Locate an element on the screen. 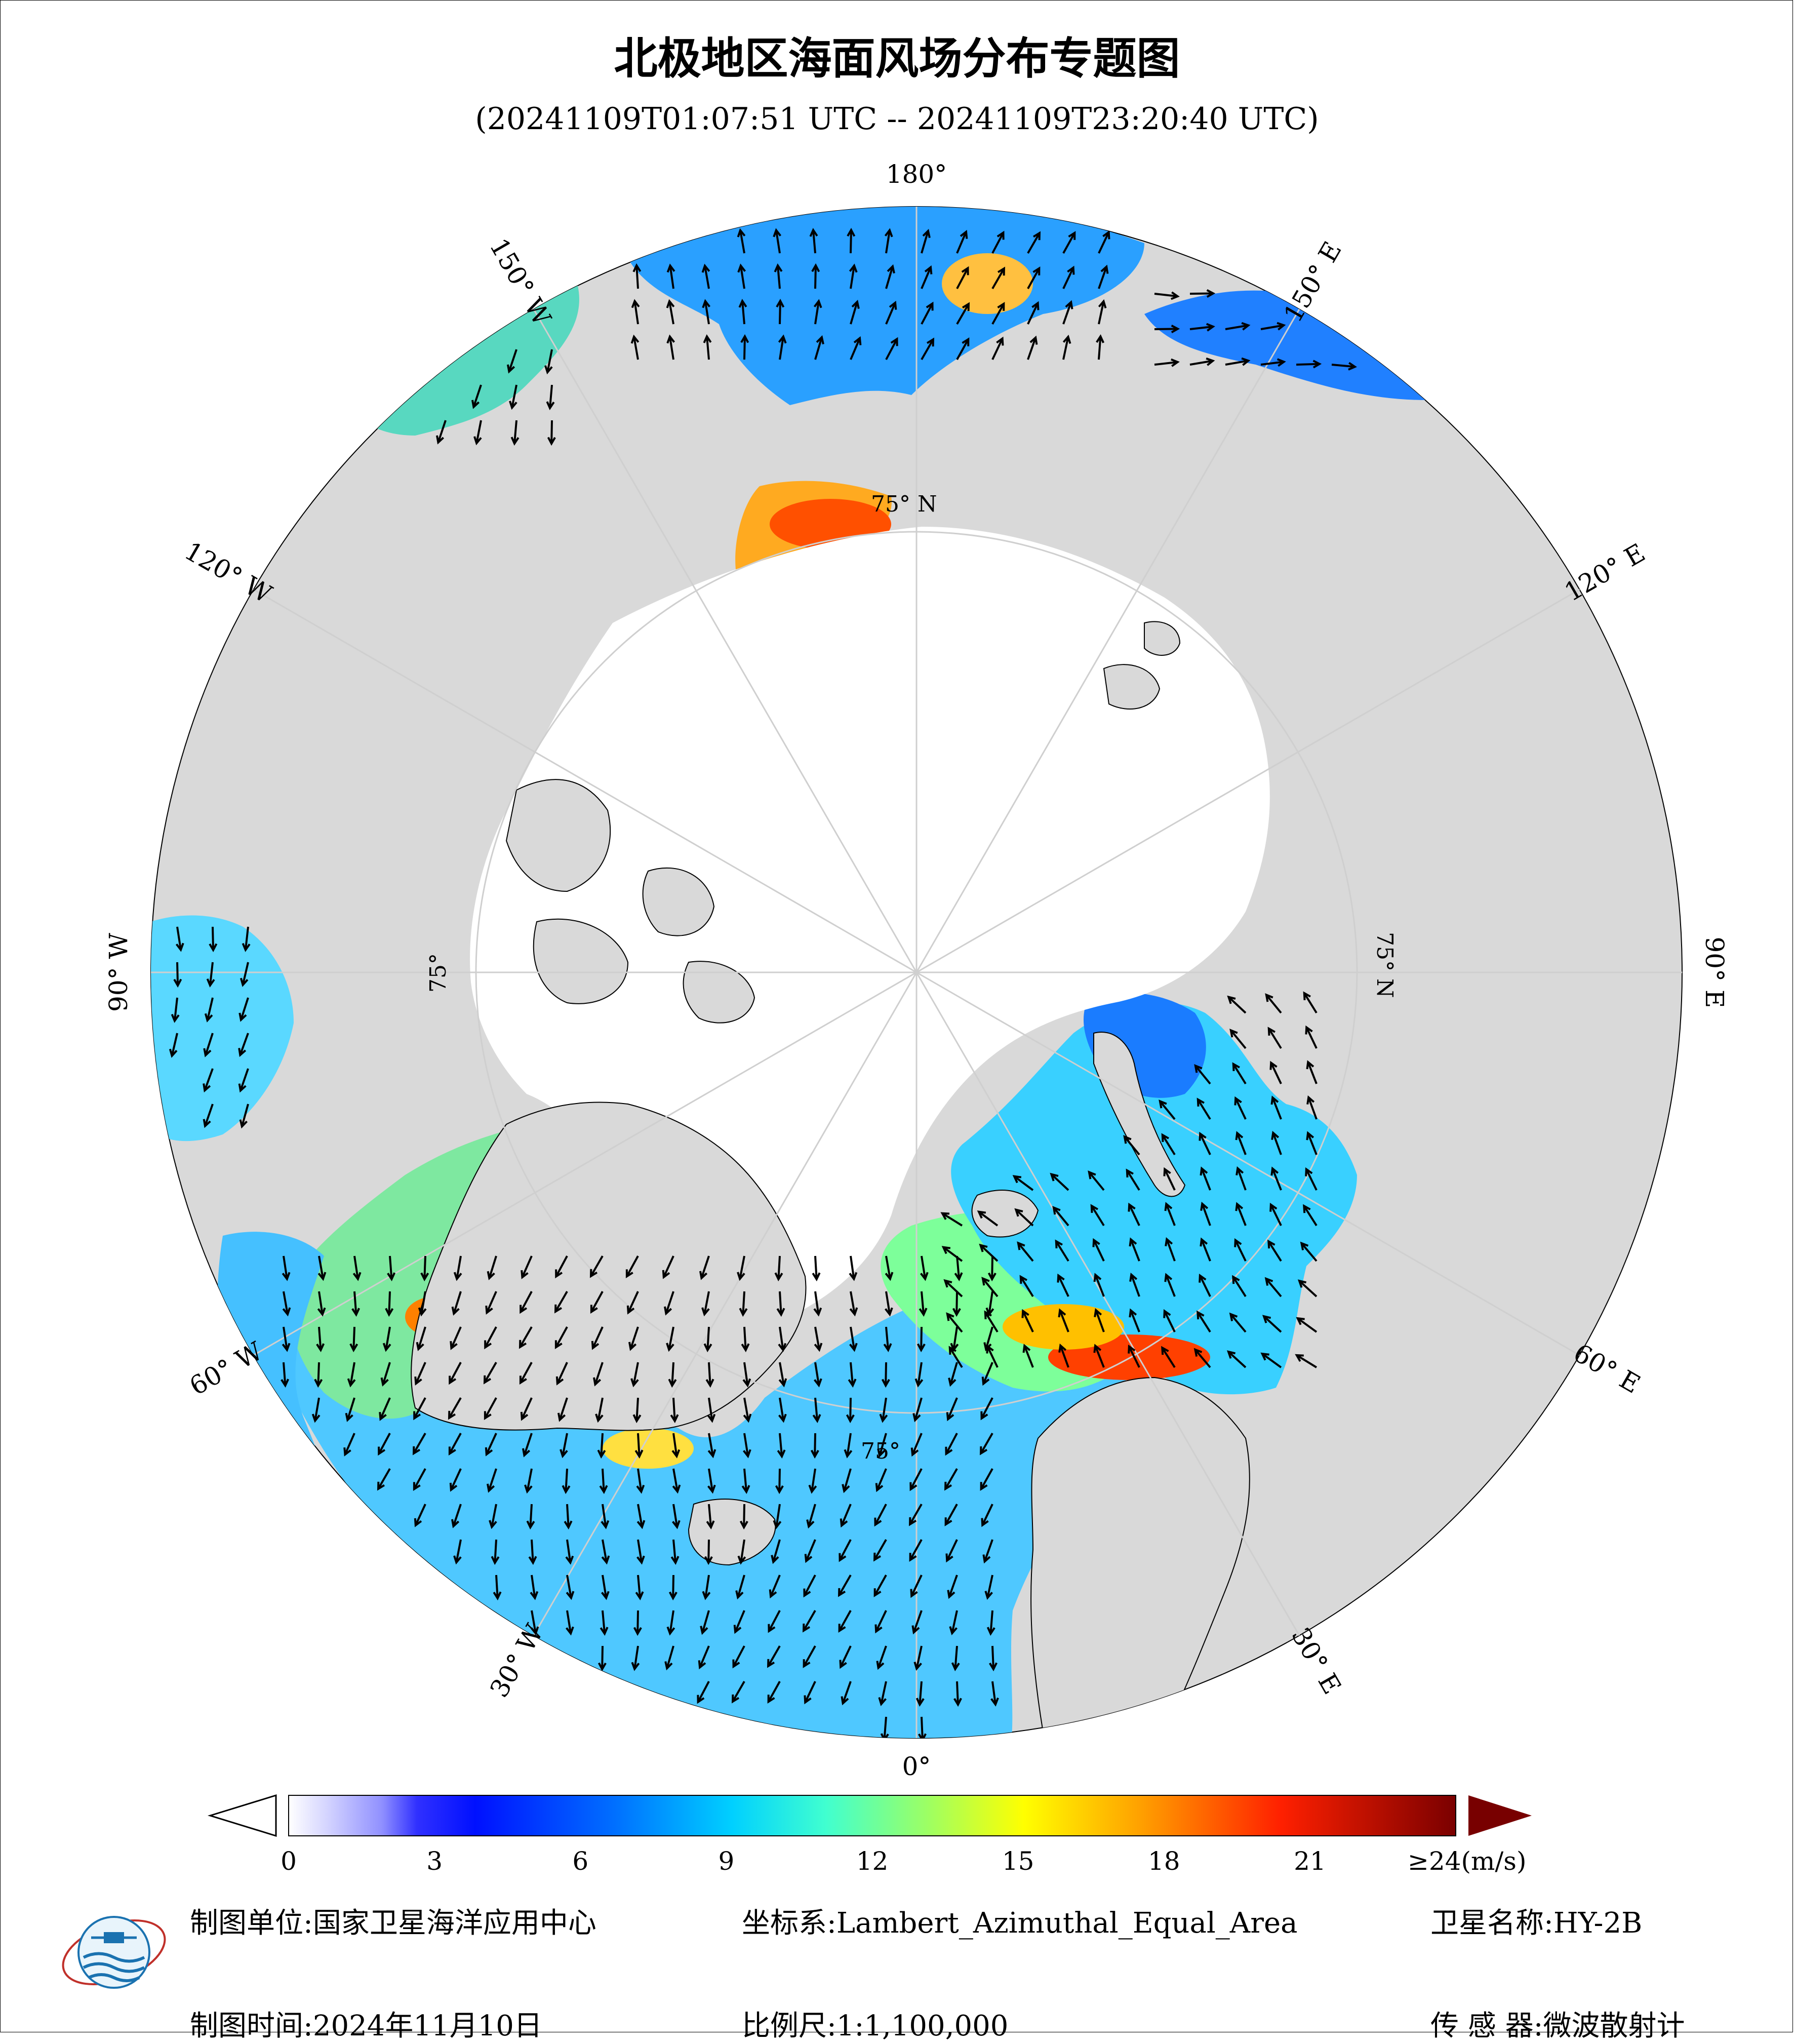  lon-label: 90° E is located at coordinates (1714, 972).